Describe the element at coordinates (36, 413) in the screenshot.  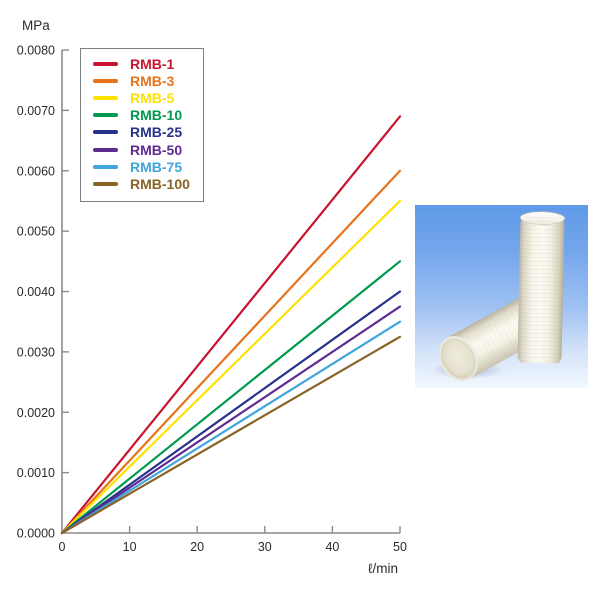
I see `y-tick-label: 0.0020` at that location.